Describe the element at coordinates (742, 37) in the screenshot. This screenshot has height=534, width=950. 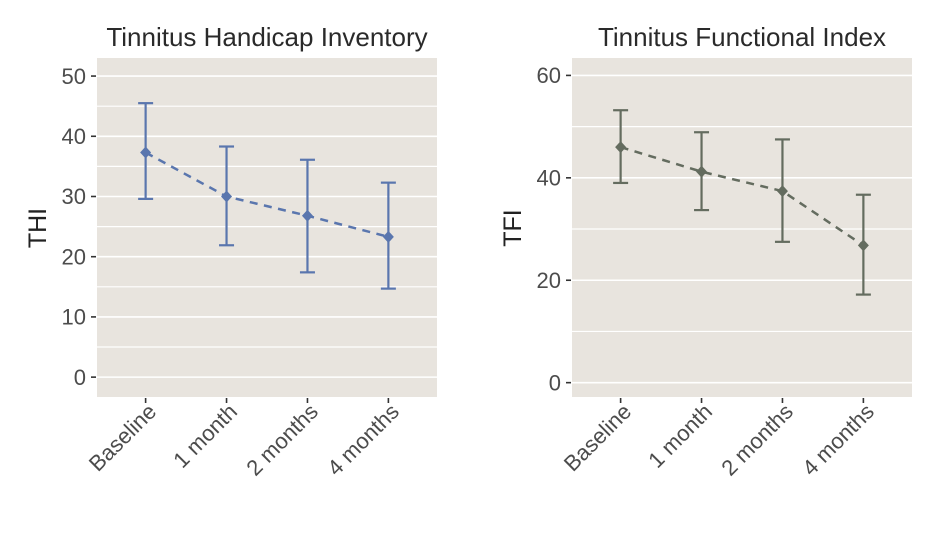
I see `chart-title-tfi: Tinnitus Functional Index` at that location.